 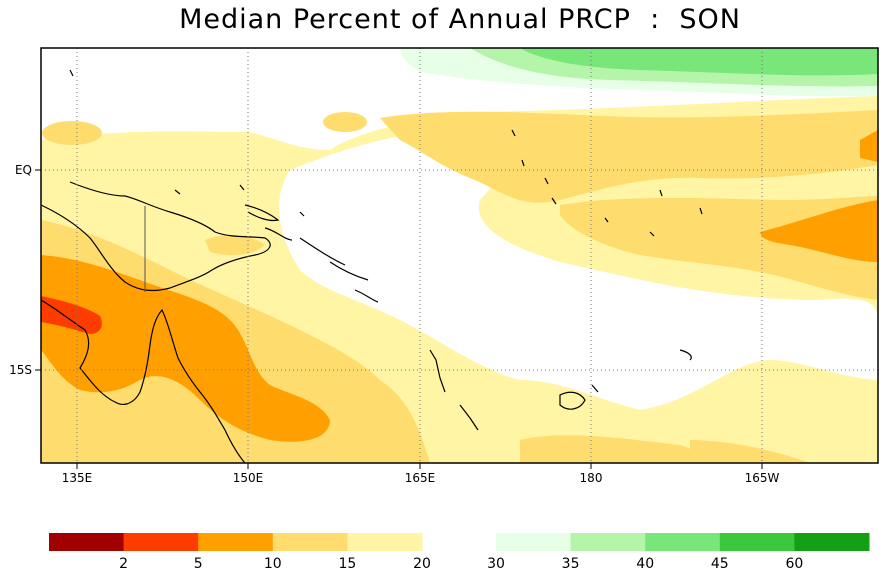 What do you see at coordinates (23, 170) in the screenshot?
I see `lat-label: EQ` at bounding box center [23, 170].